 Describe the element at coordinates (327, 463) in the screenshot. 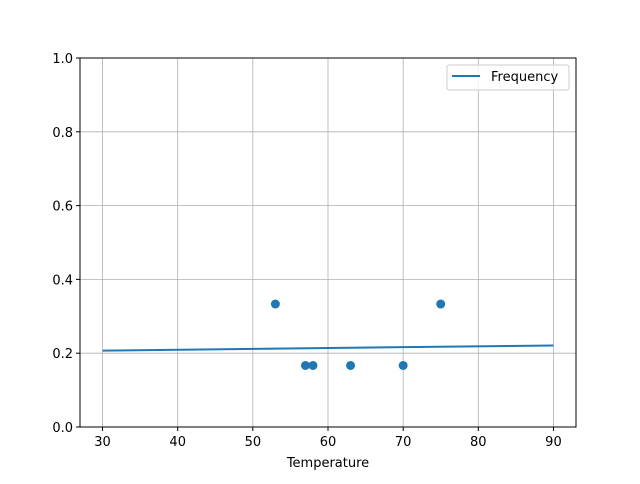

I see `x-axis-label: Temperature` at that location.